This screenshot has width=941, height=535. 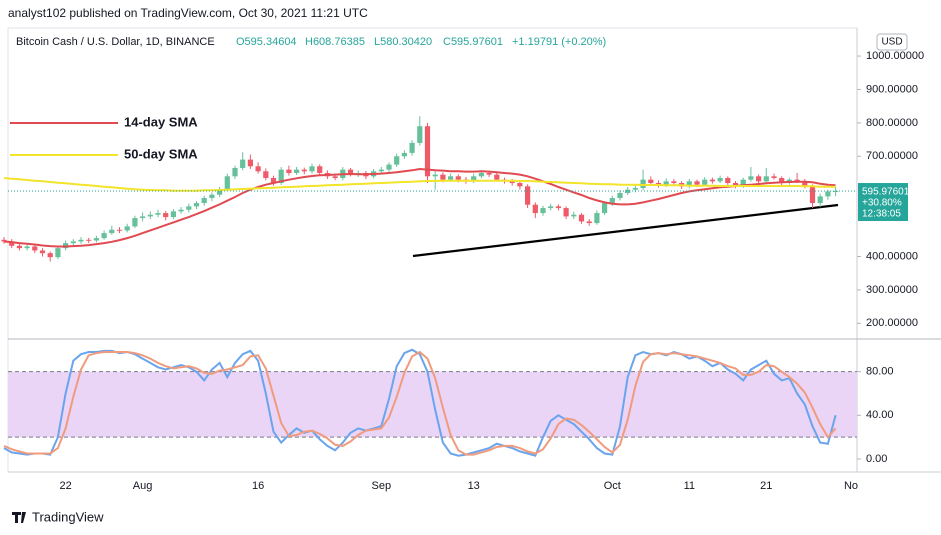 What do you see at coordinates (143, 486) in the screenshot?
I see `x-tick-label: Aug` at bounding box center [143, 486].